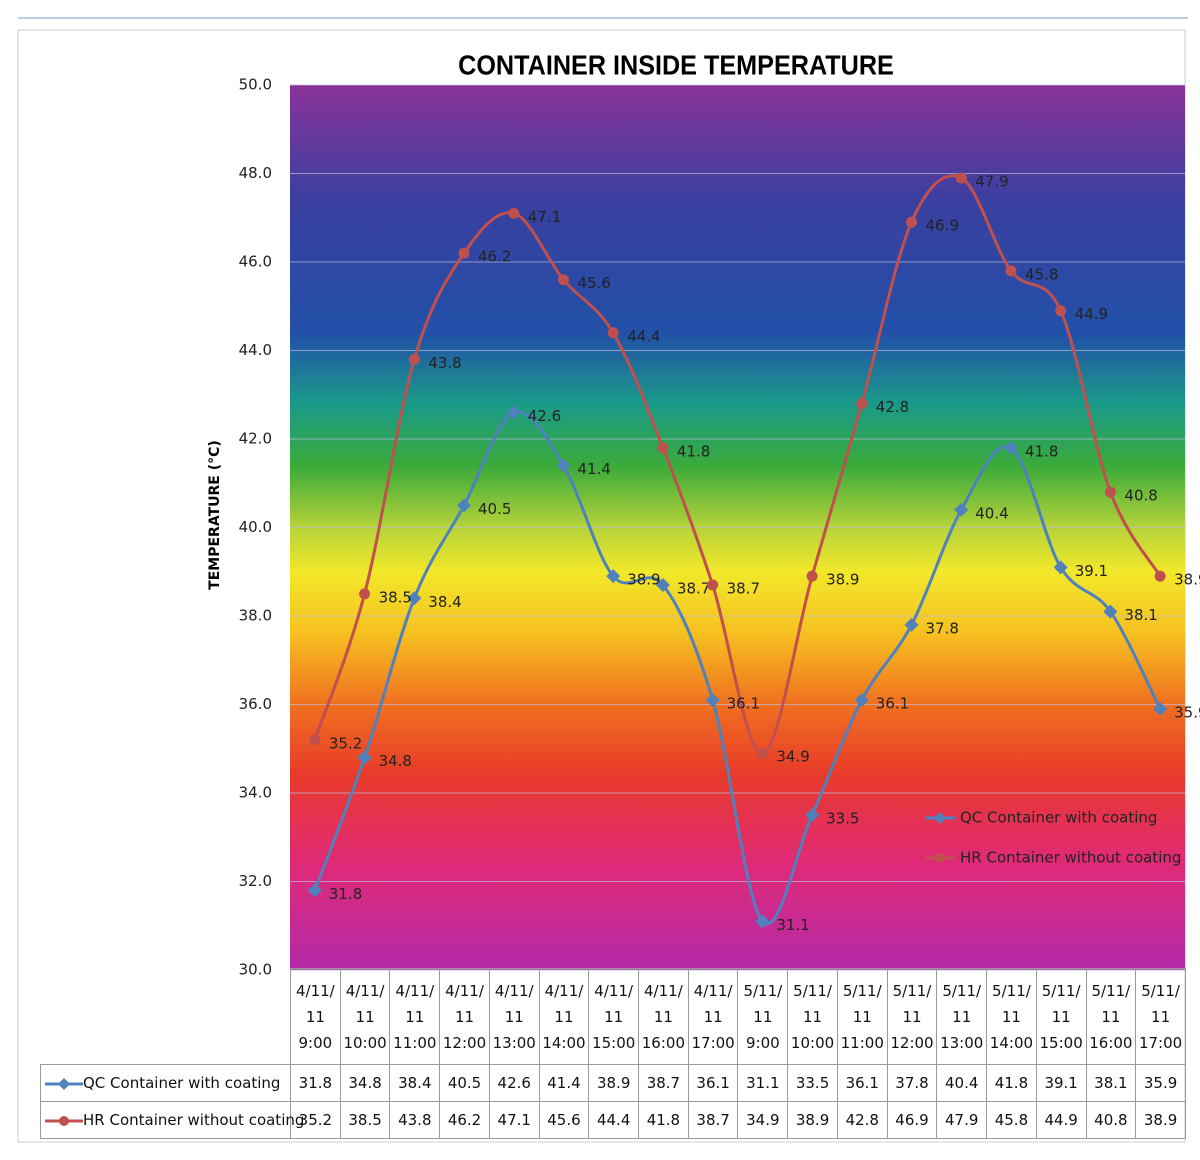 The height and width of the screenshot is (1160, 1200). I want to click on data-label: 44.9, so click(1091, 314).